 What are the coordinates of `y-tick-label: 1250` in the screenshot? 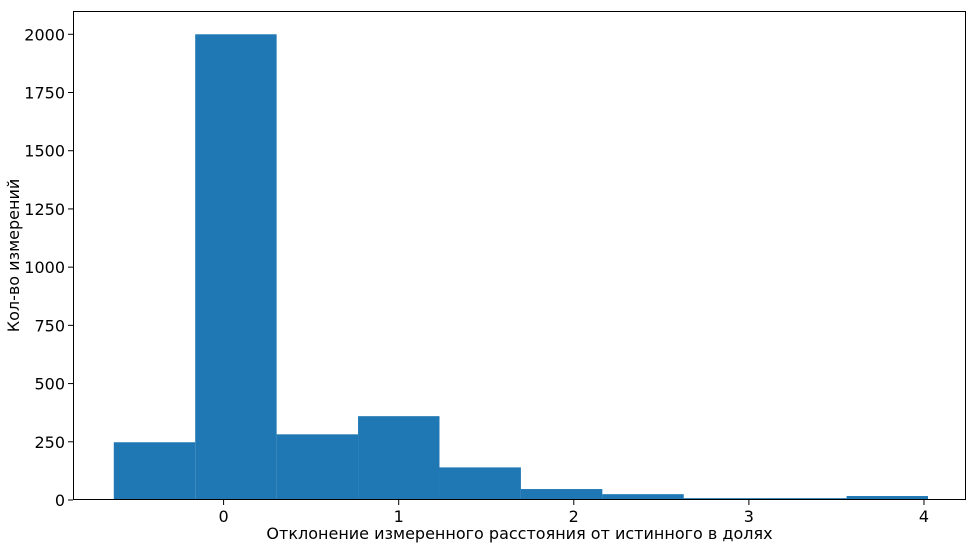 It's located at (44, 209).